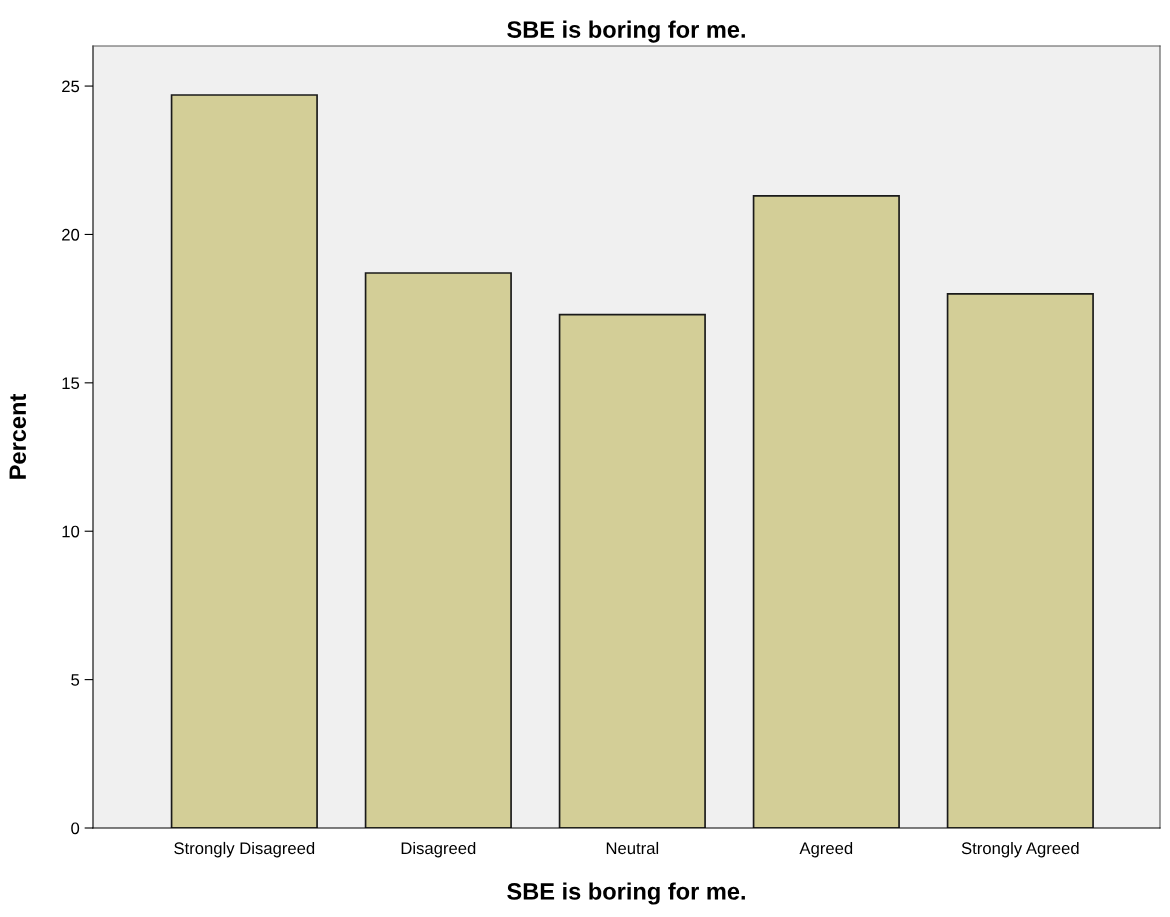 Image resolution: width=1170 pixels, height=917 pixels. What do you see at coordinates (71, 531) in the screenshot?
I see `y-tick-label: 10` at bounding box center [71, 531].